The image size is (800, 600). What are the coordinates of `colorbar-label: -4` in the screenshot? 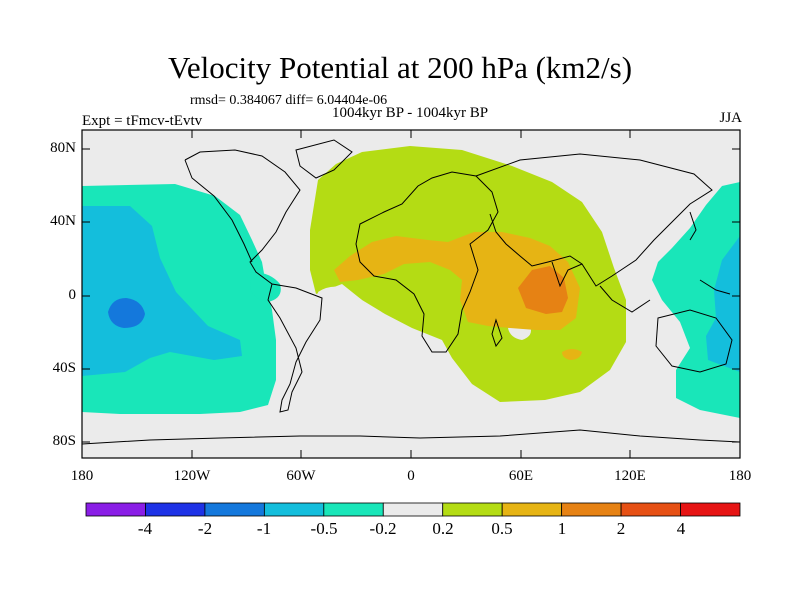 It's located at (145, 528).